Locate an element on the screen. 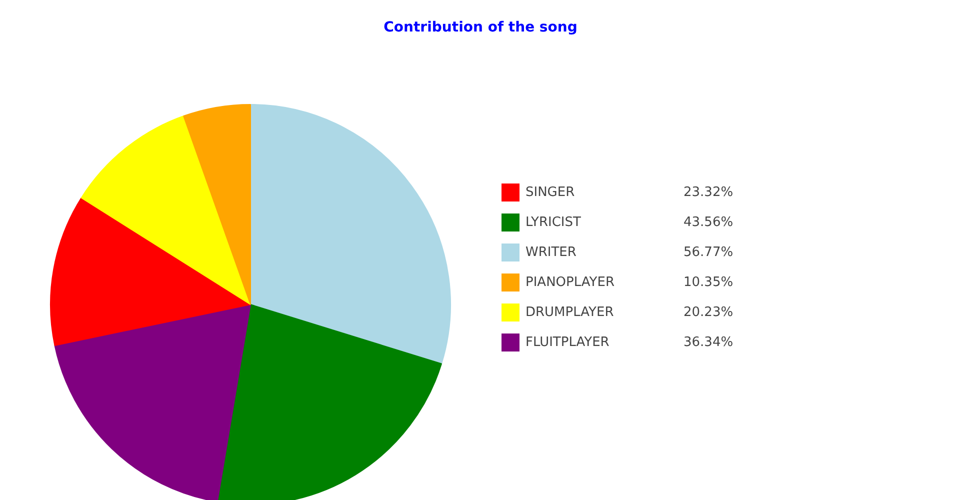 Image resolution: width=960 pixels, height=500 pixels. data-label: 56.77% is located at coordinates (709, 252).